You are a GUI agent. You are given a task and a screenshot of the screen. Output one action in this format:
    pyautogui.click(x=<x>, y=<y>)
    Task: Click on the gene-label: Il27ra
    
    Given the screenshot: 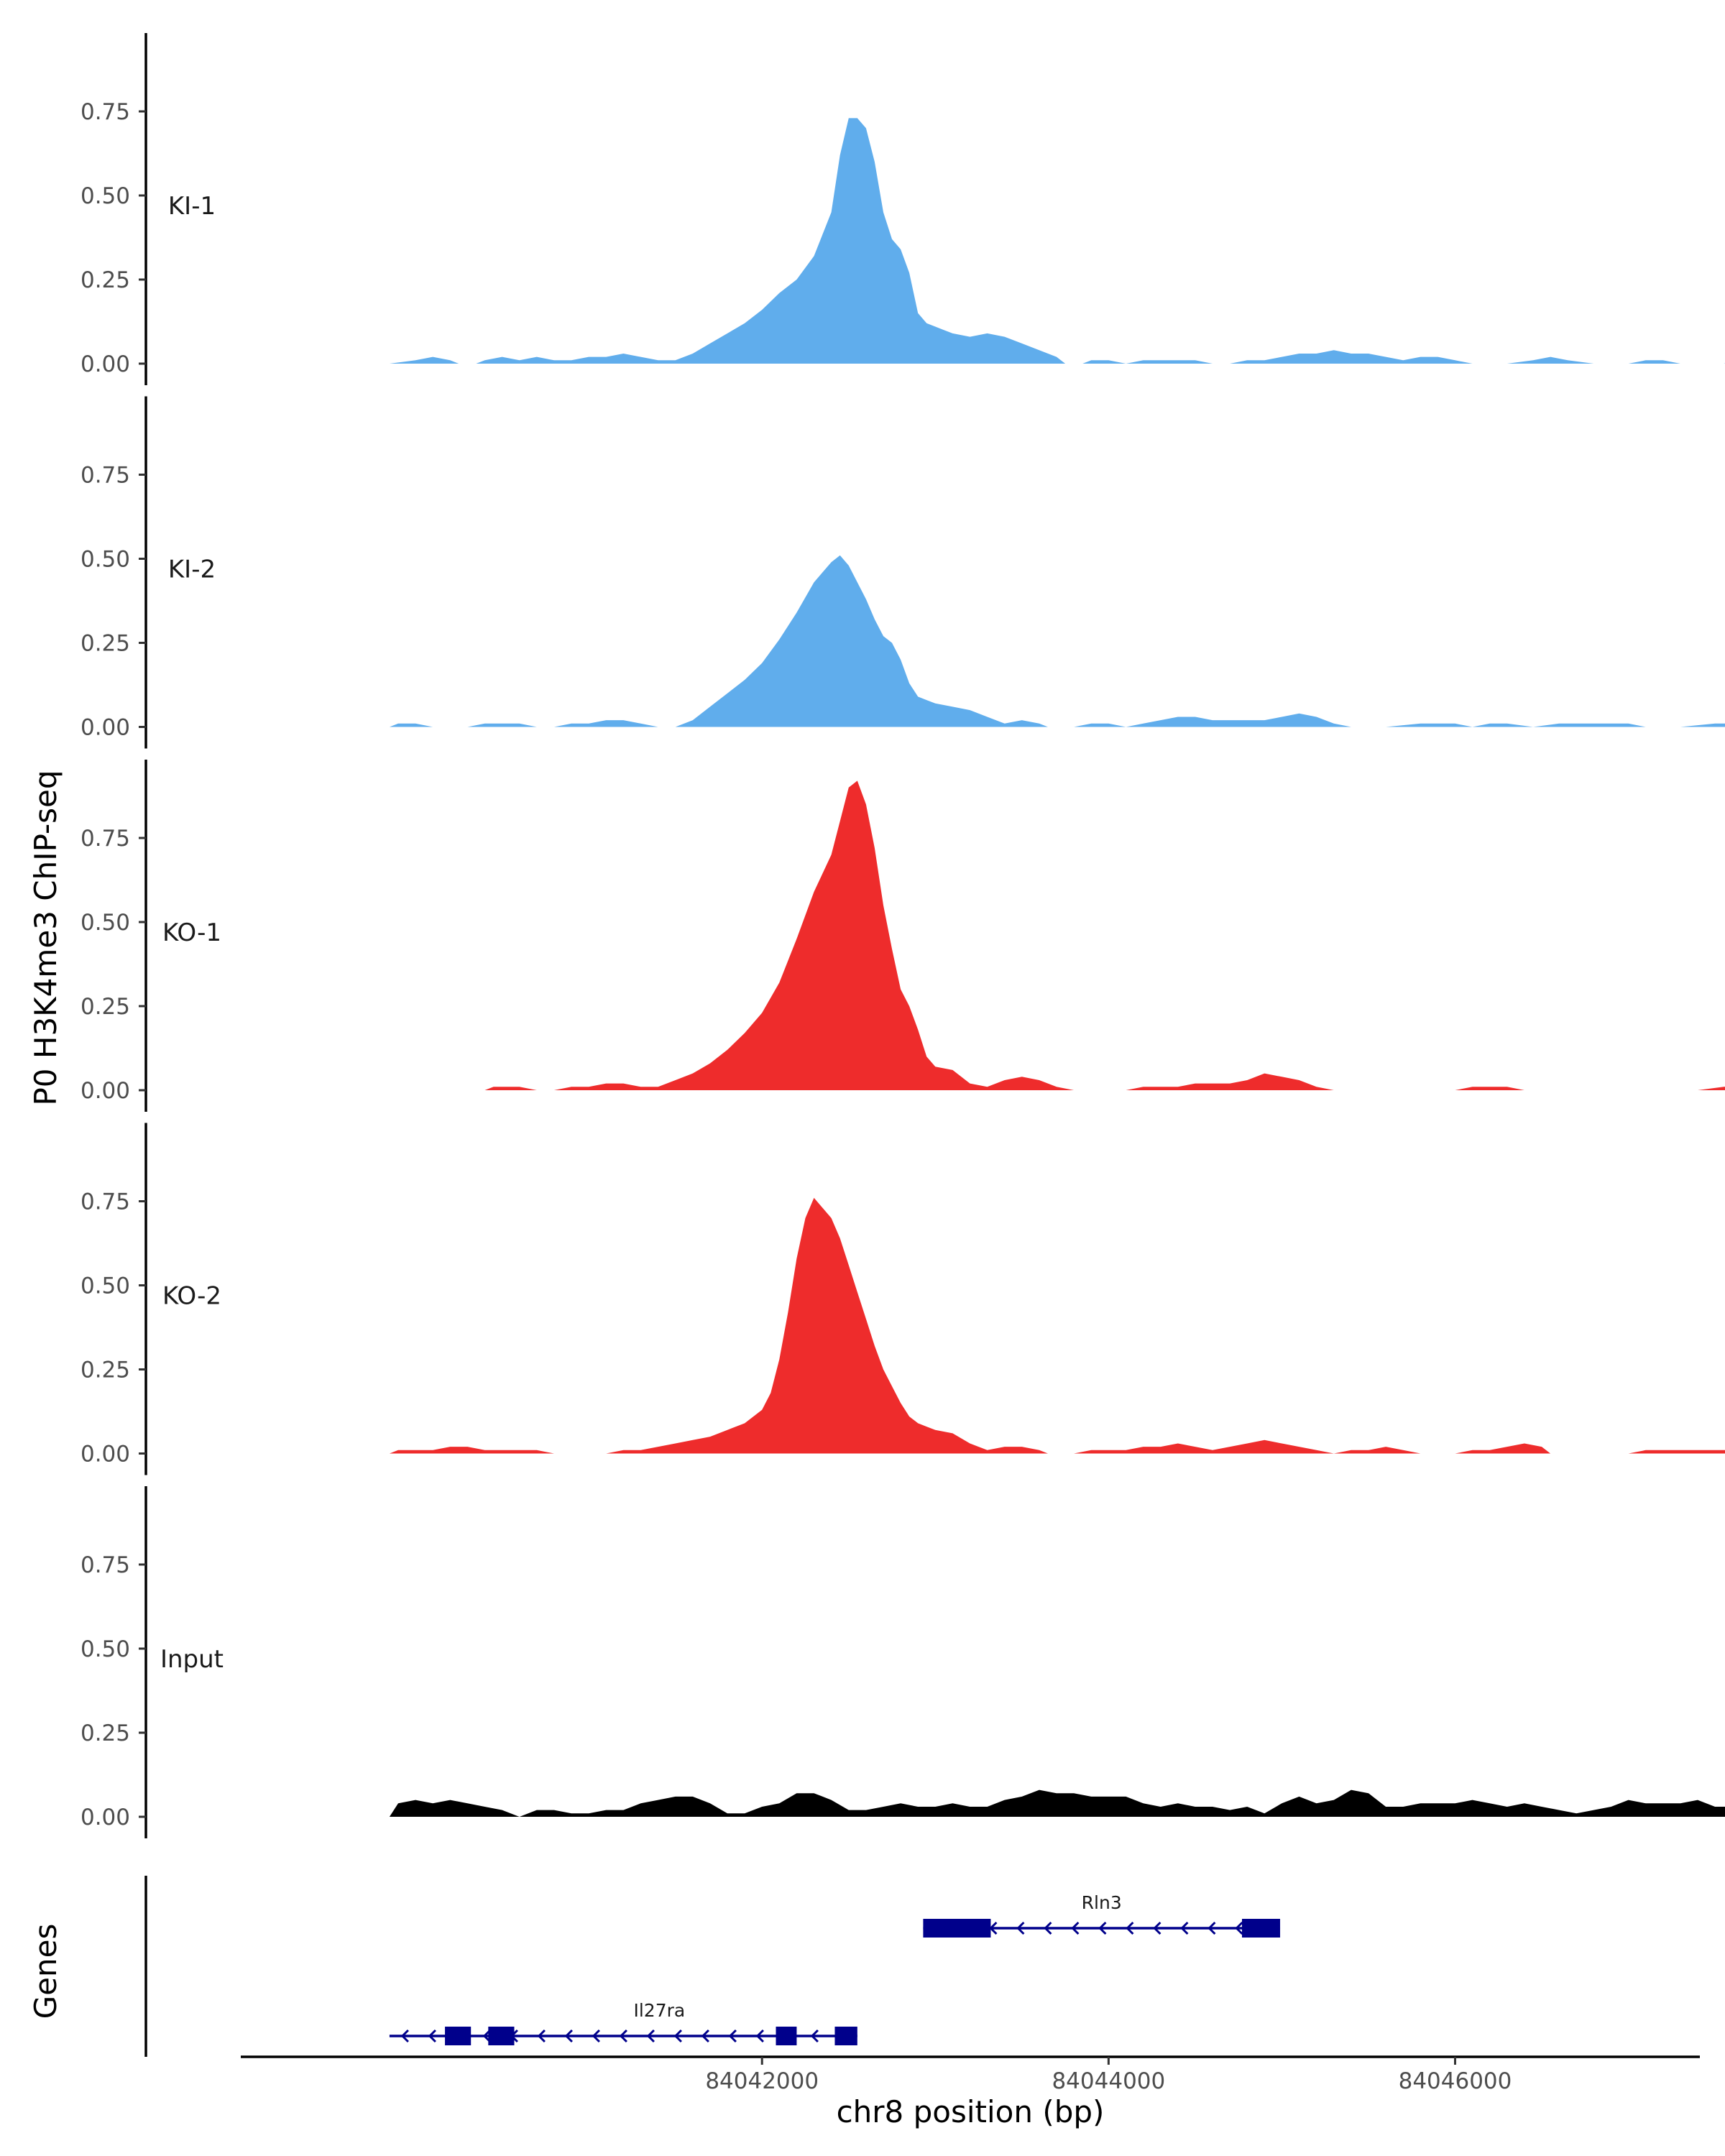 What is the action you would take?
    pyautogui.click(x=659, y=2011)
    